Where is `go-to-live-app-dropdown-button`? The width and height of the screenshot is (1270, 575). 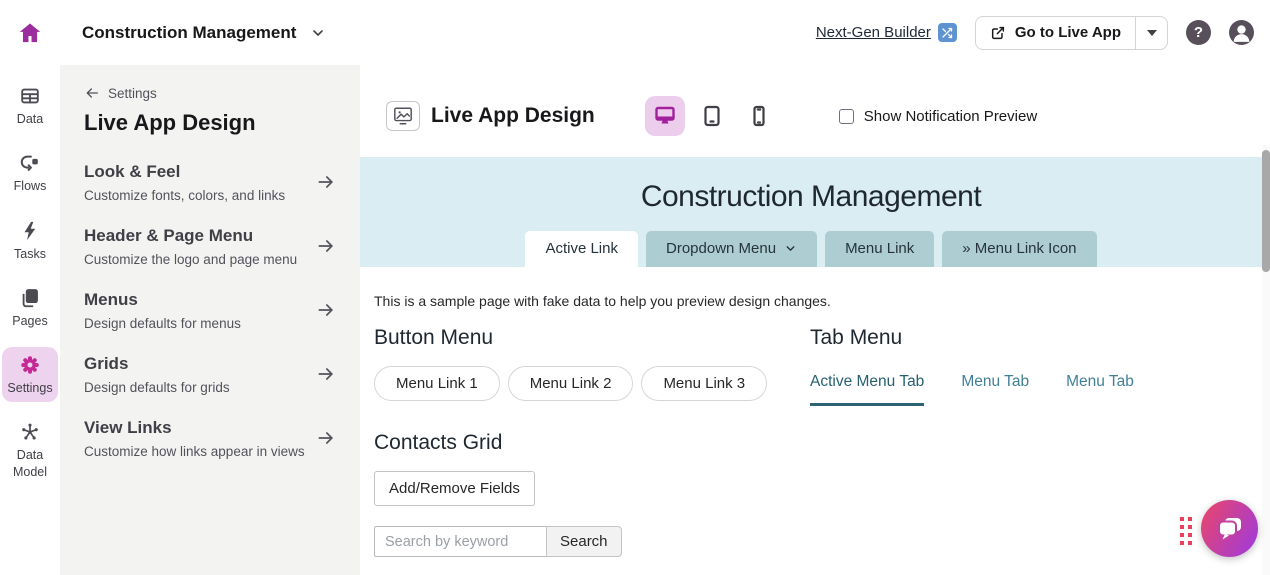
go-to-live-app-dropdown-button is located at coordinates (1151, 33).